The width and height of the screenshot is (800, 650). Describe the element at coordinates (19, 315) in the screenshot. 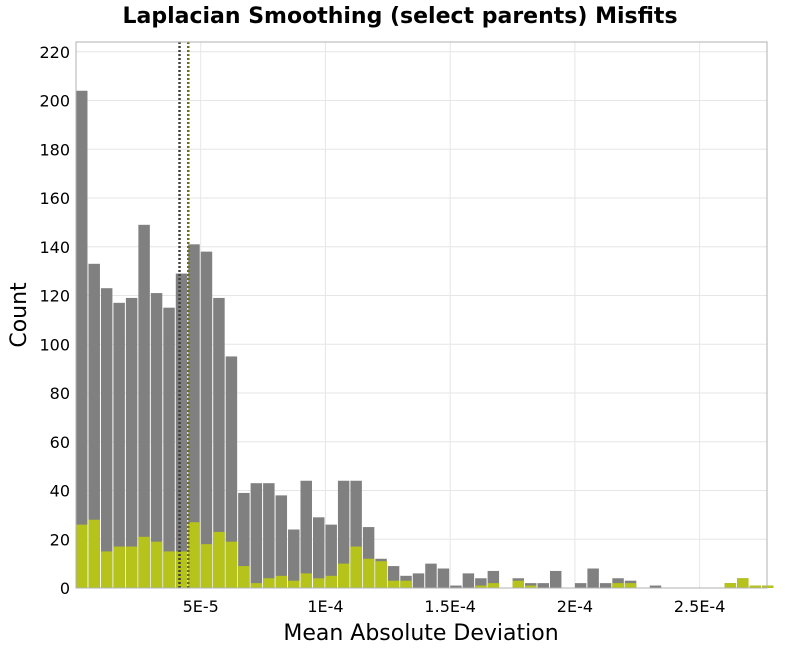

I see `y-axis-label: Count` at that location.